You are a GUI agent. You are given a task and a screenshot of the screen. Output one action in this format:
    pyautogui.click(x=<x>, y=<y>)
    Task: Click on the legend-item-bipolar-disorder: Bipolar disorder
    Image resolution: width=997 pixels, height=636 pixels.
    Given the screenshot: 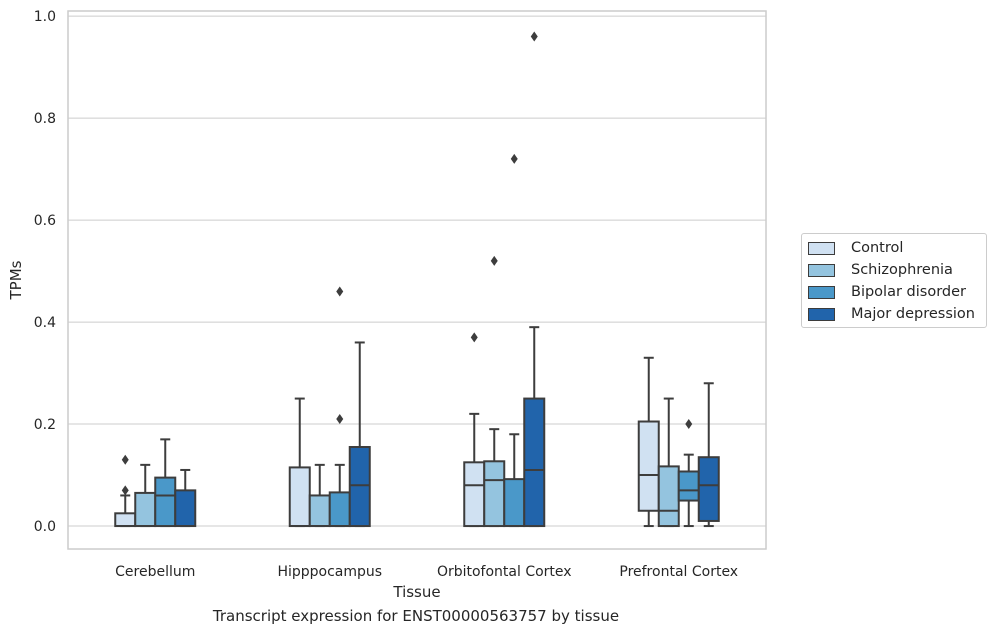 What is the action you would take?
    pyautogui.click(x=887, y=292)
    